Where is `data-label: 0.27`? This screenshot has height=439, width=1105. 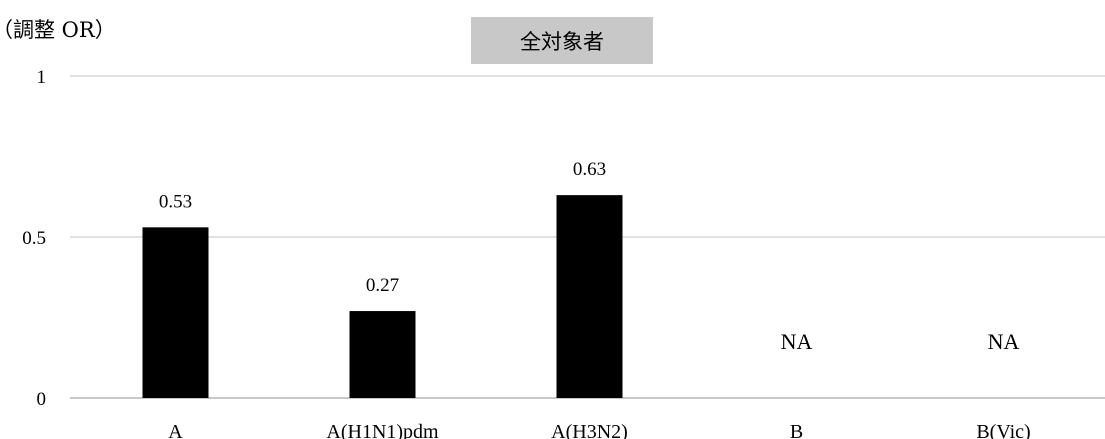
data-label: 0.27 is located at coordinates (382, 285).